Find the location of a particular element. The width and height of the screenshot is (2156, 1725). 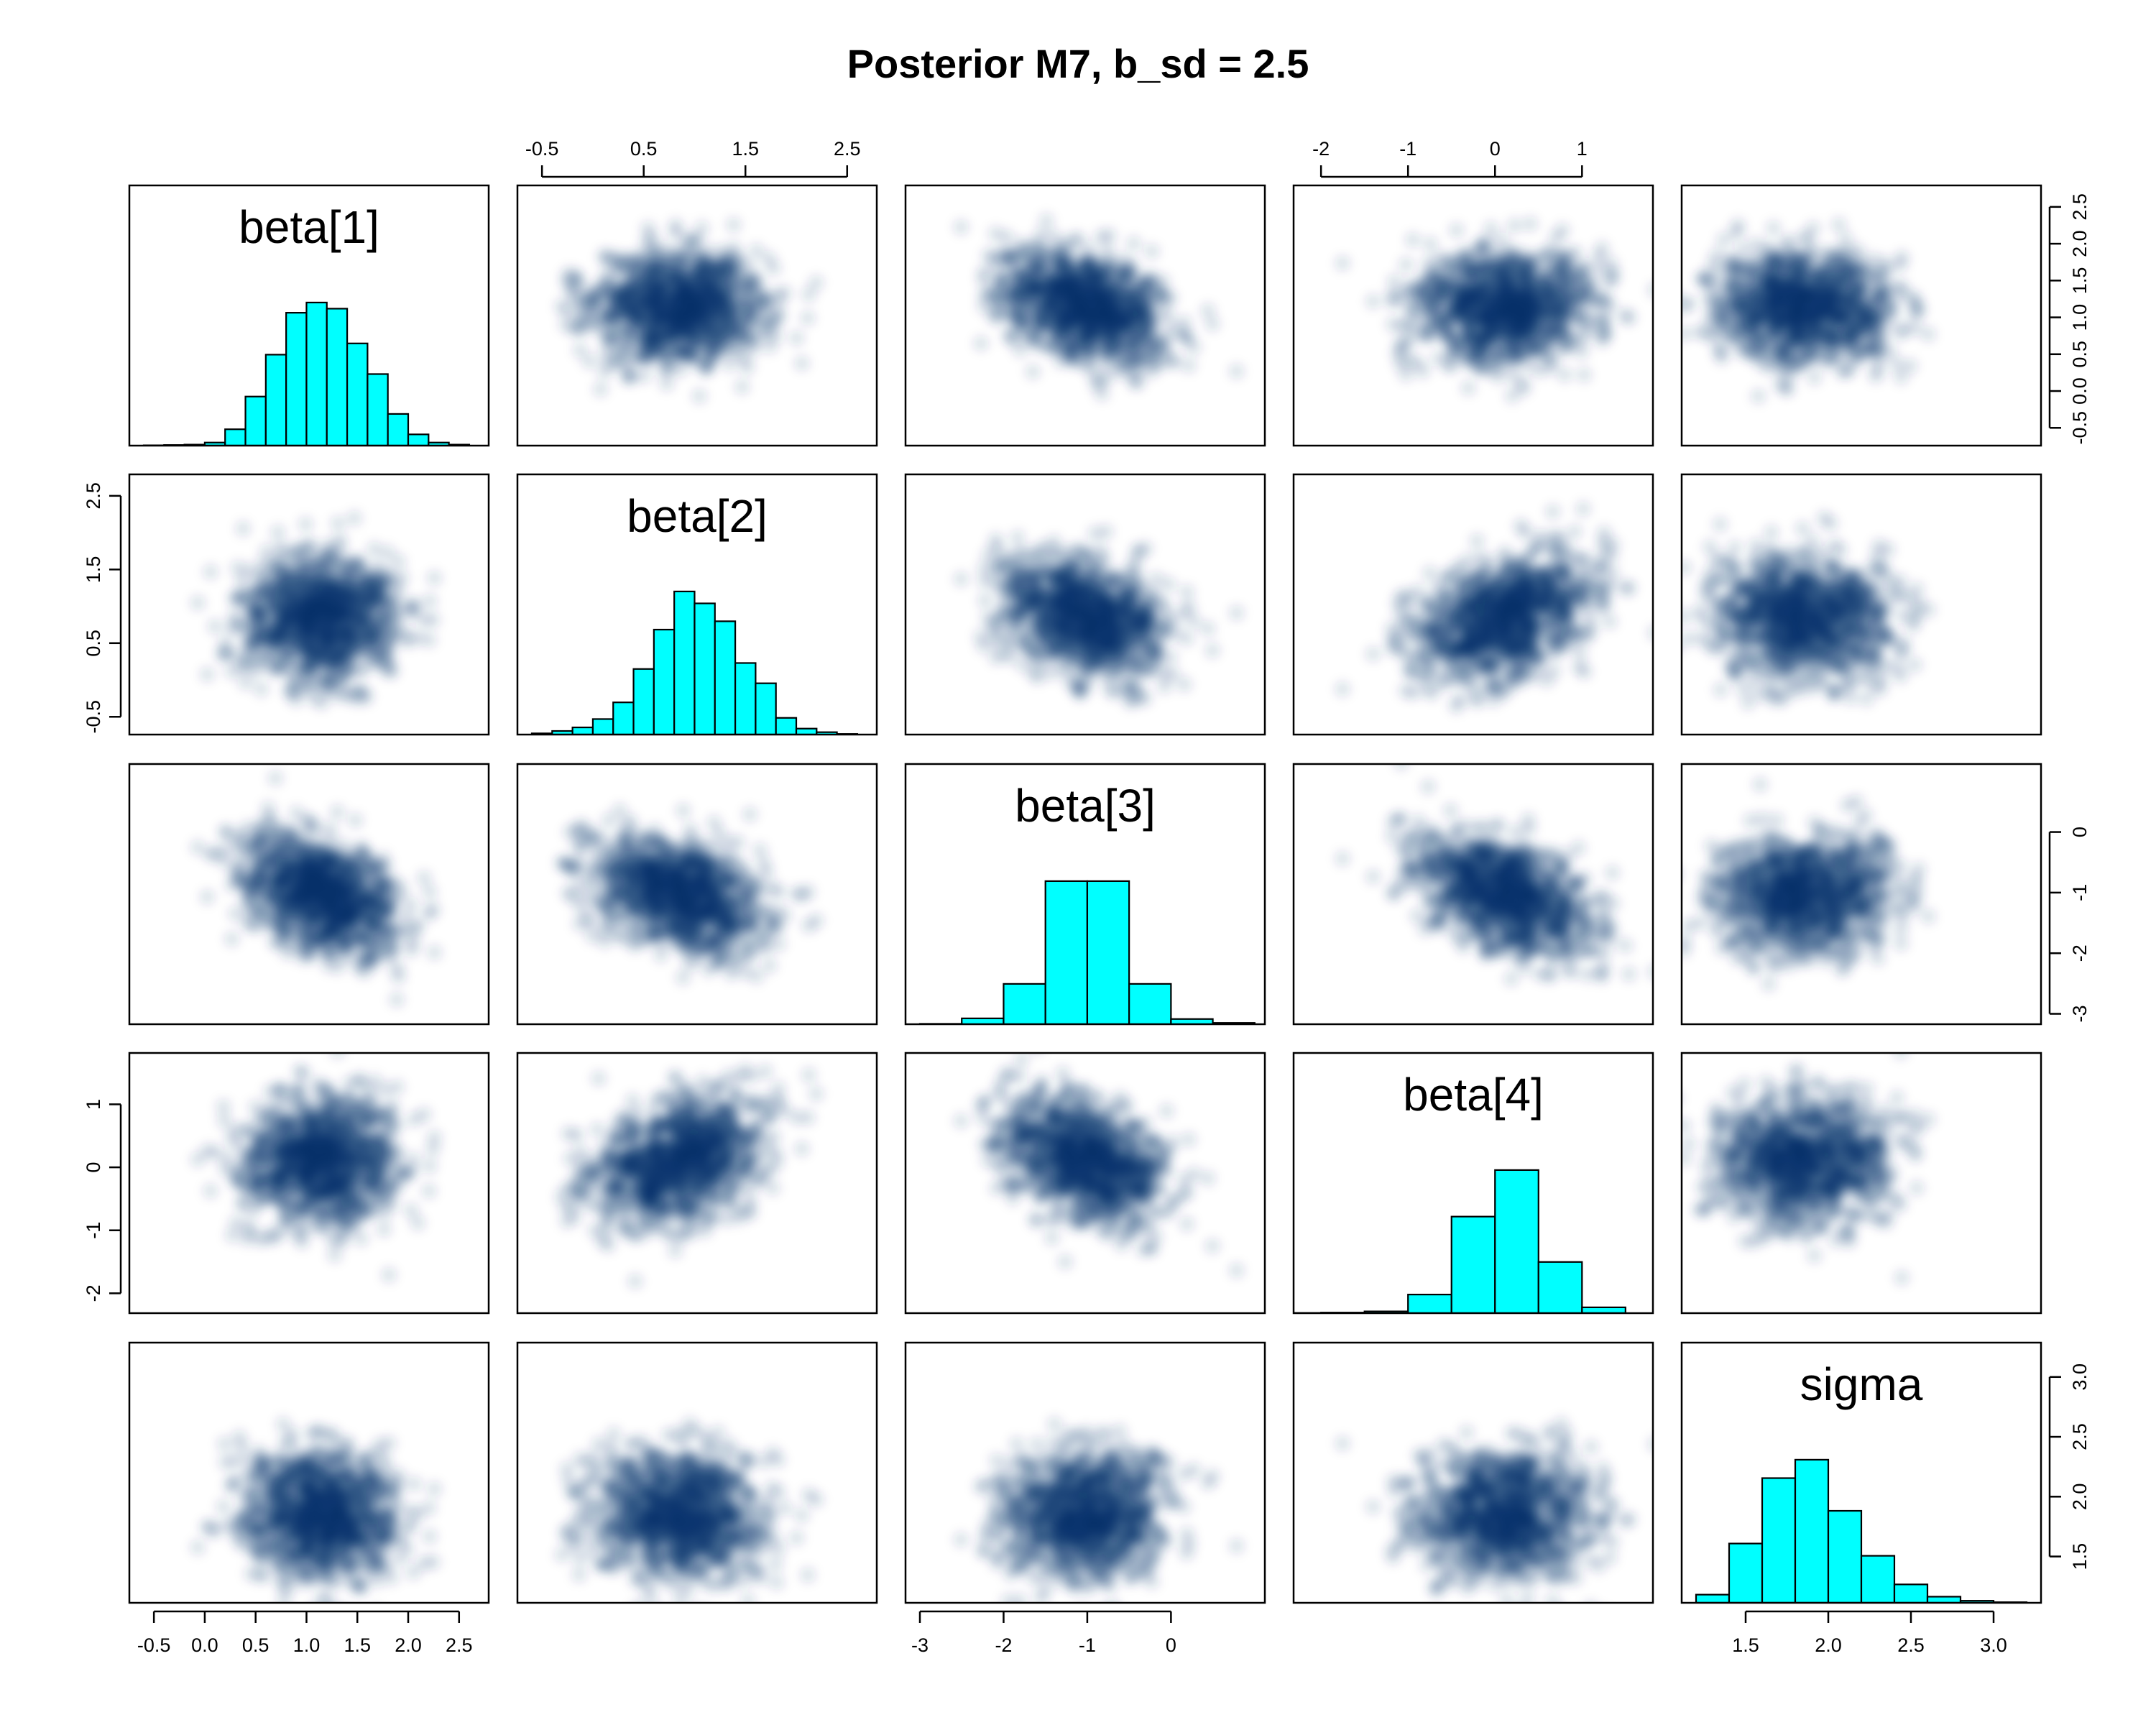

density-beta[2]-beta[1] is located at coordinates (316, 610).